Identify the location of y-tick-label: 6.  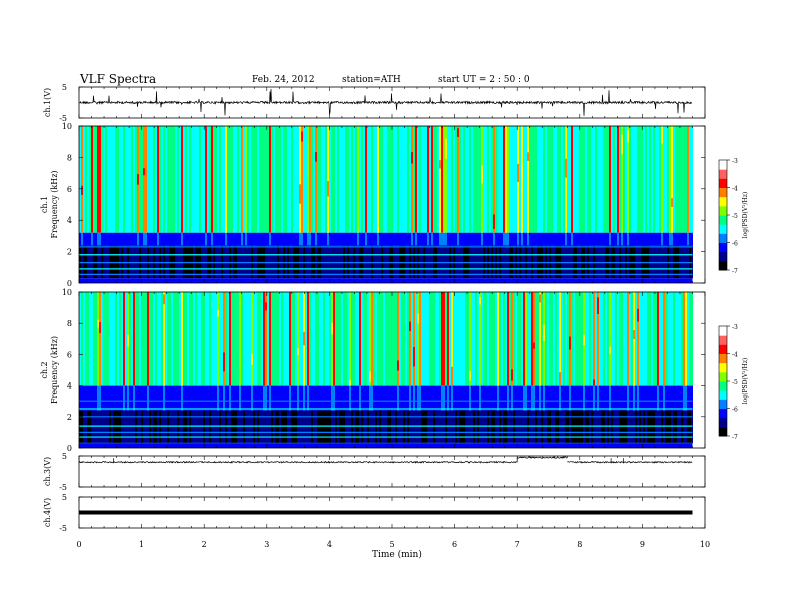
(69, 189).